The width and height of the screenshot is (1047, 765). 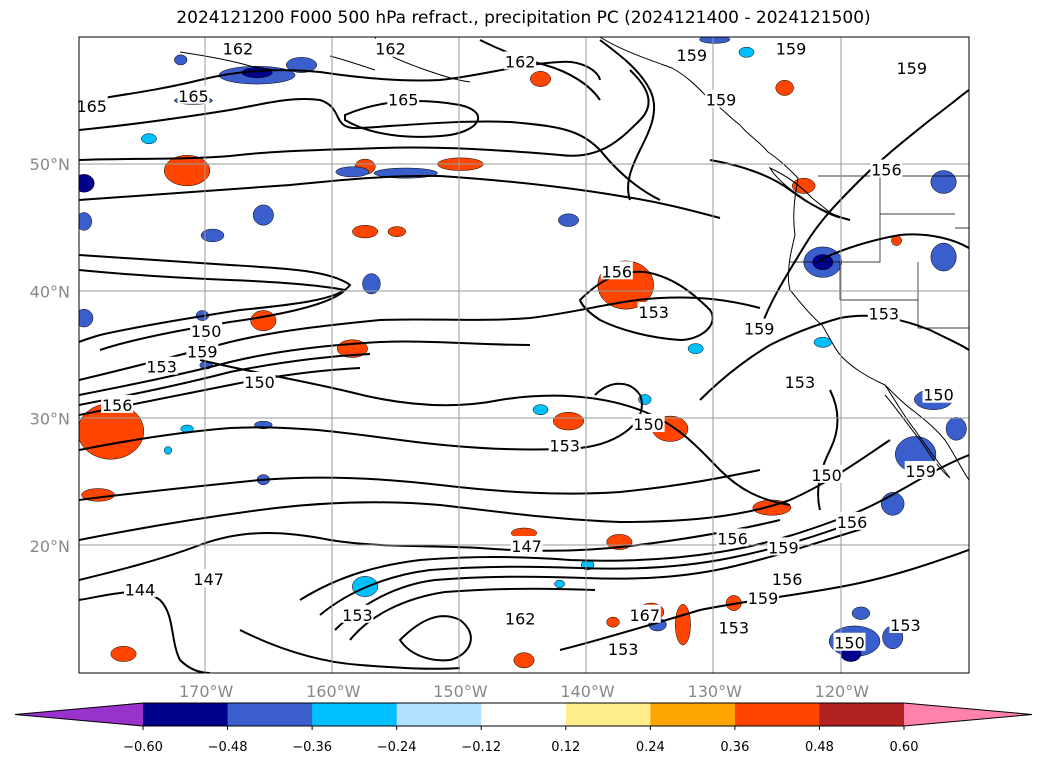 I want to click on lon-tick-label: 170°W, so click(x=206, y=691).